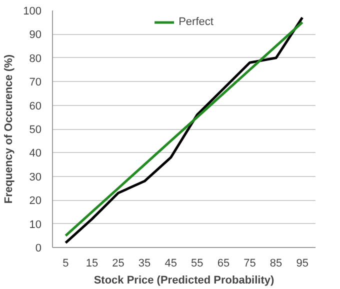  What do you see at coordinates (170, 264) in the screenshot?
I see `x-tick-label: 45` at bounding box center [170, 264].